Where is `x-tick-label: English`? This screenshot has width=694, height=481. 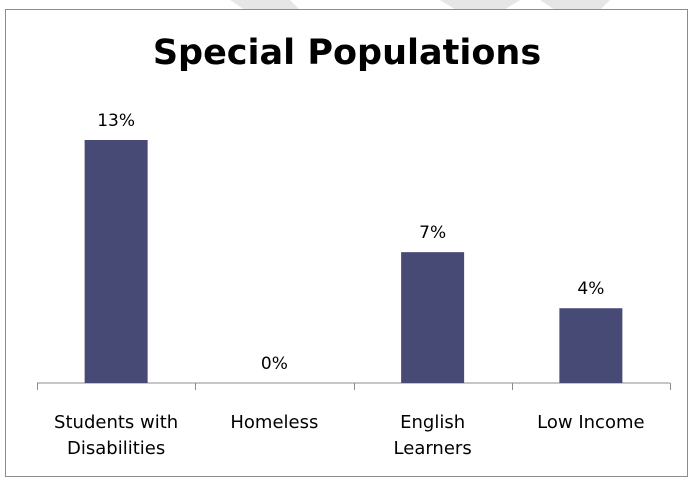
x-tick-label: English is located at coordinates (432, 422).